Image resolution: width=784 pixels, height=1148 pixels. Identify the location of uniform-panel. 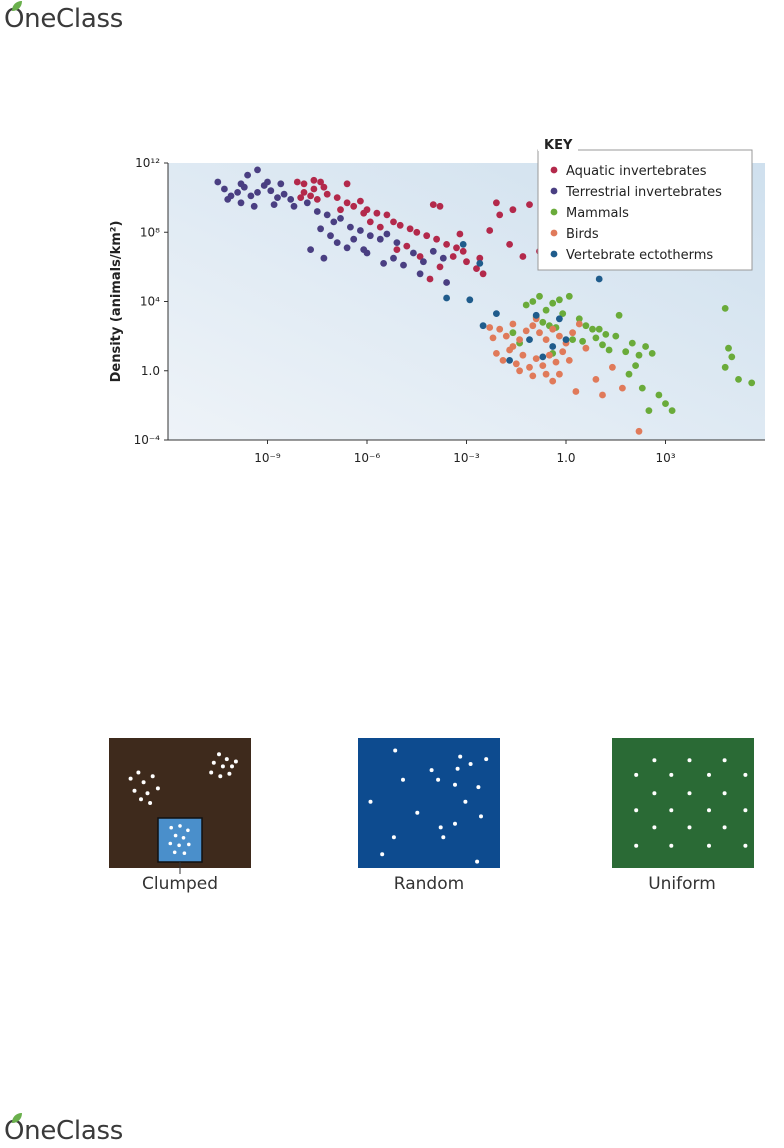
(683, 803).